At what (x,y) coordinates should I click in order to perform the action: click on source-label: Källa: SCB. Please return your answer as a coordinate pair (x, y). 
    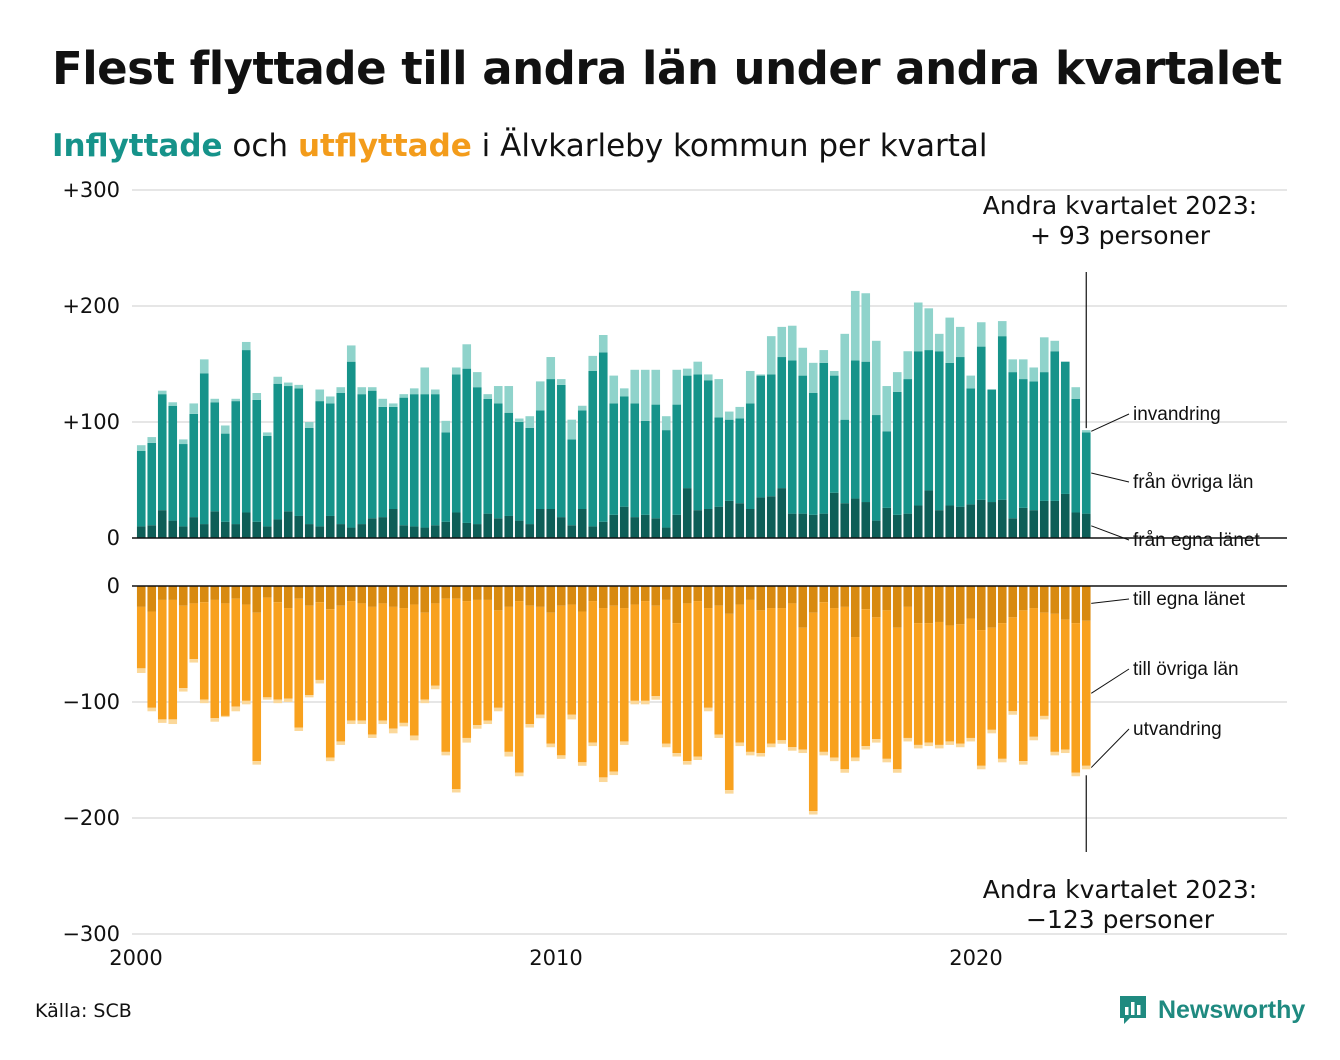
    Looking at the image, I should click on (83, 1011).